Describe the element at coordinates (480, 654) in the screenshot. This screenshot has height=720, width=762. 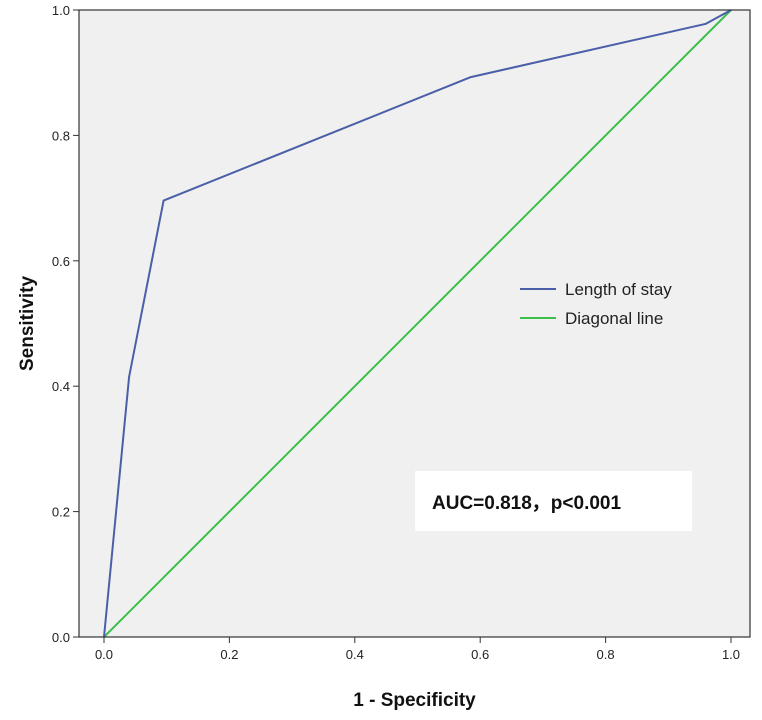
I see `x-tick-label: 0.6` at that location.